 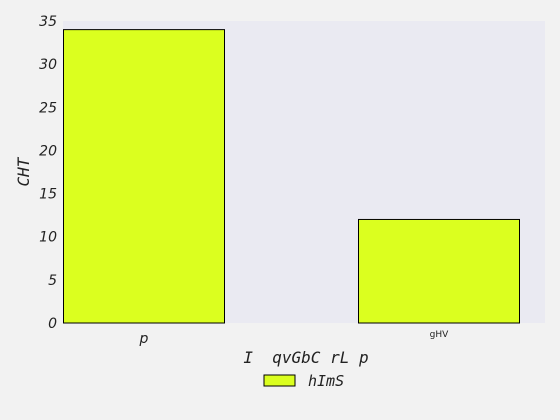 What do you see at coordinates (279, 380) in the screenshot?
I see `legend-swatch` at bounding box center [279, 380].